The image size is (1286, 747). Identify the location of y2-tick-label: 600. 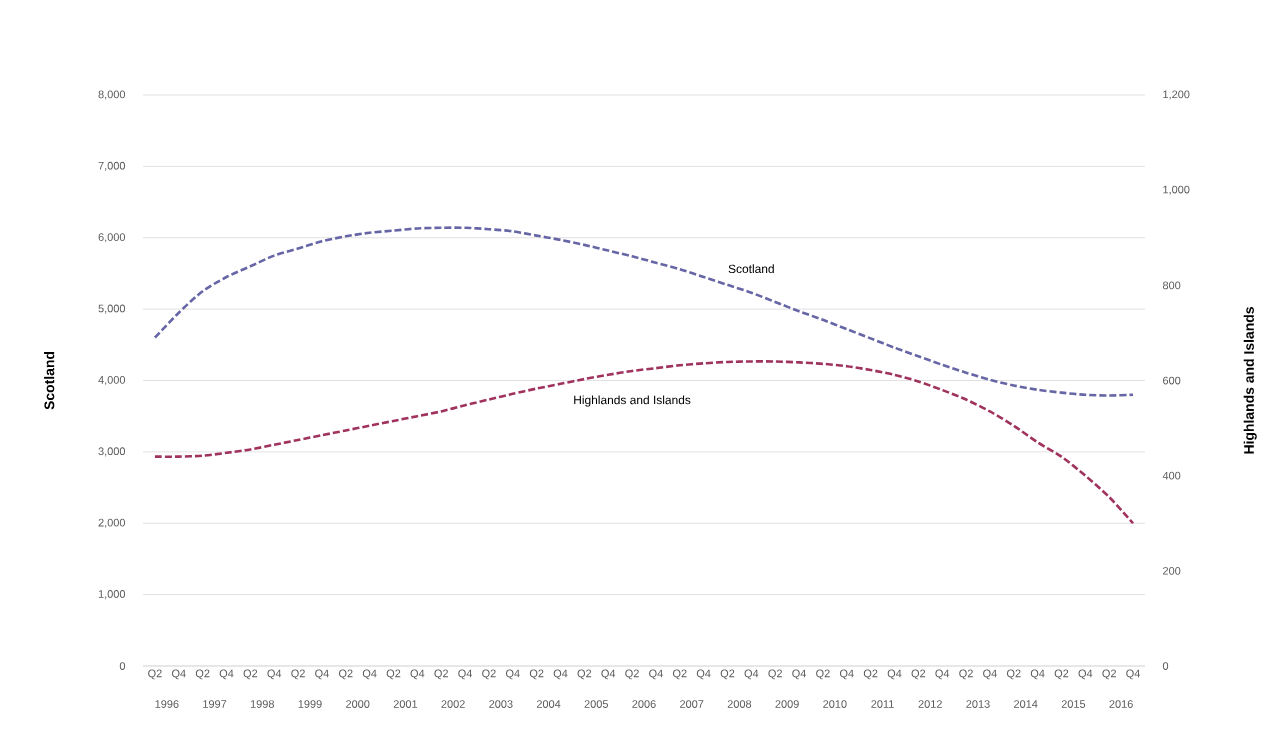
(1172, 380).